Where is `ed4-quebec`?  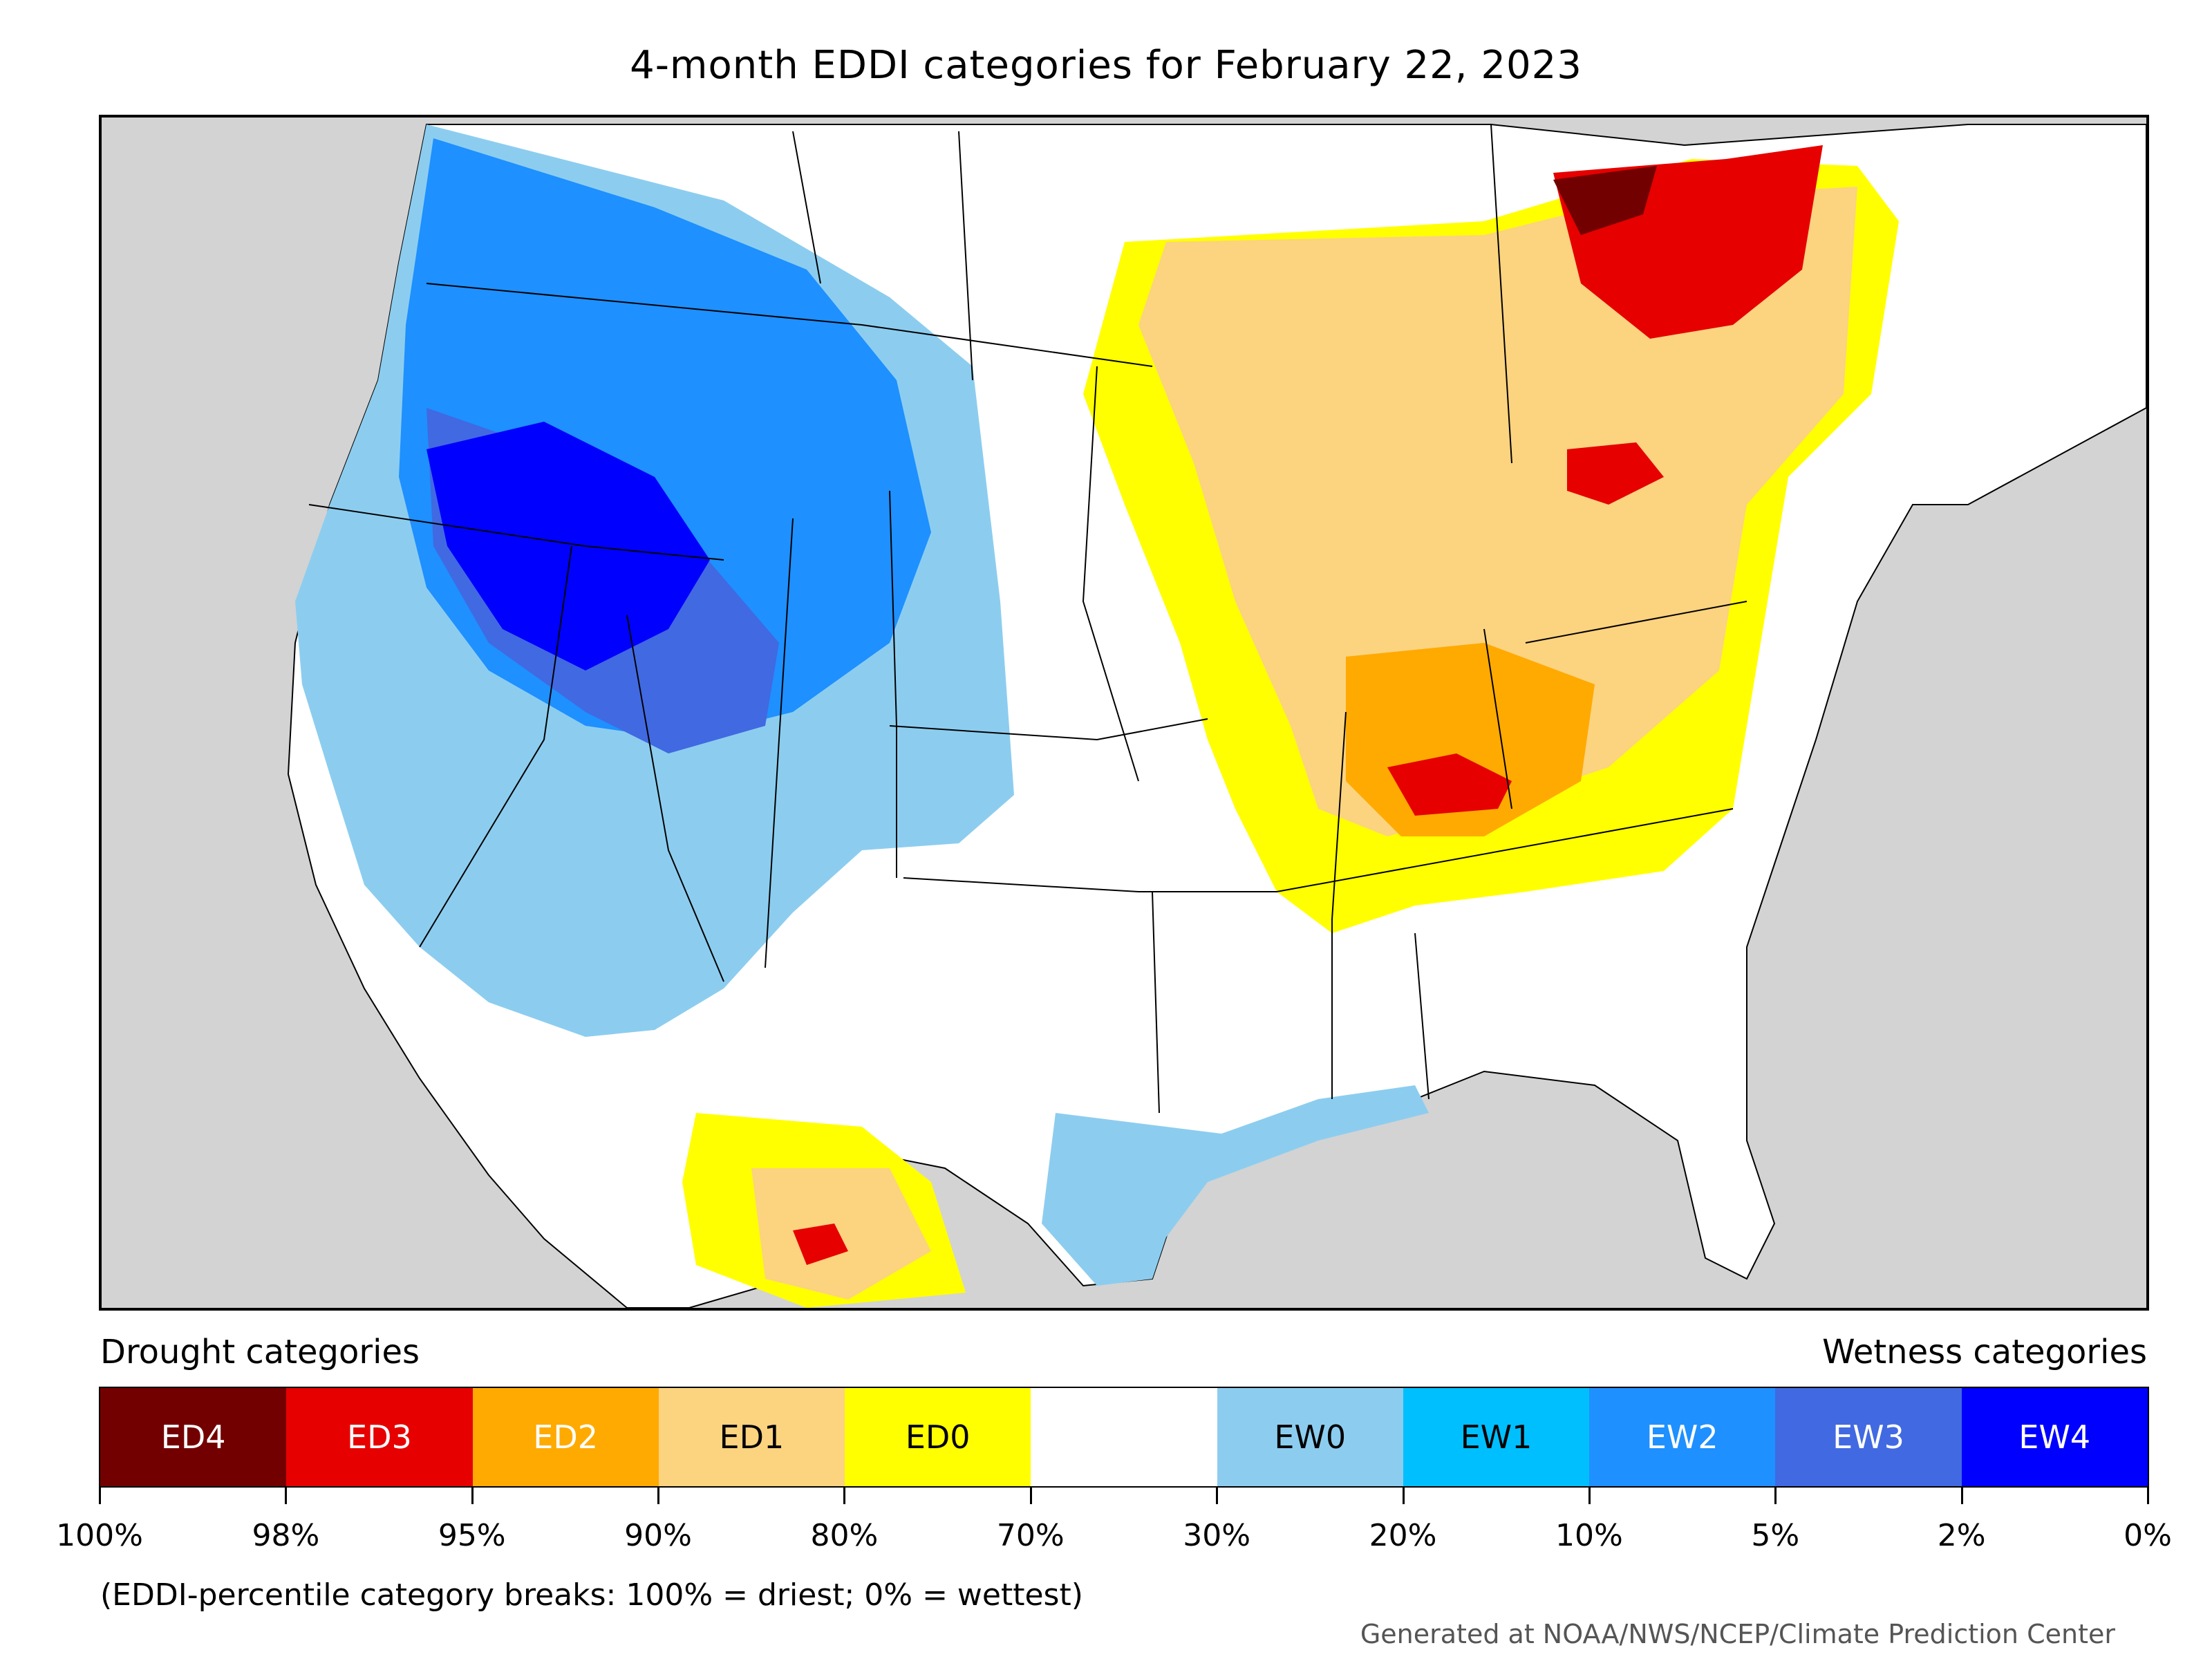
ed4-quebec is located at coordinates (1605, 201).